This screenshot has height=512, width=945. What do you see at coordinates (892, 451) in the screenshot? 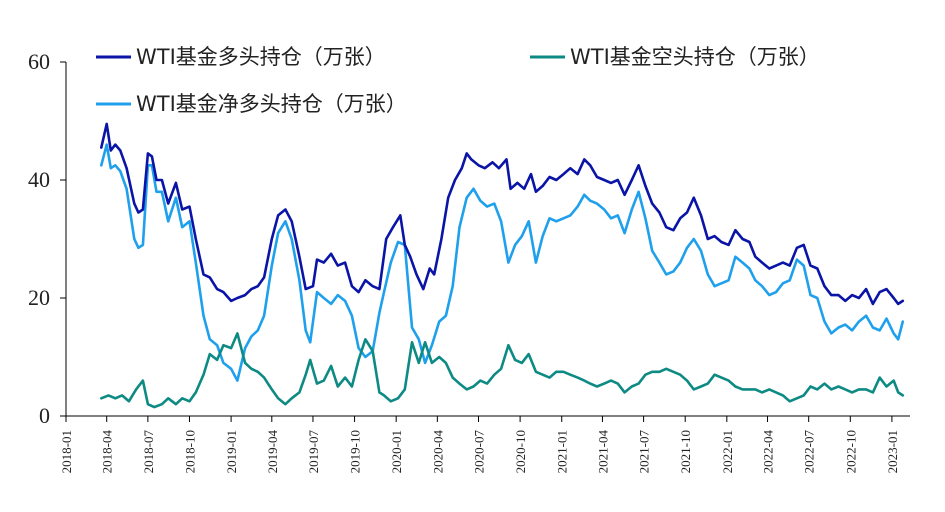
I see `x-tick-label: 2023-01` at bounding box center [892, 451].